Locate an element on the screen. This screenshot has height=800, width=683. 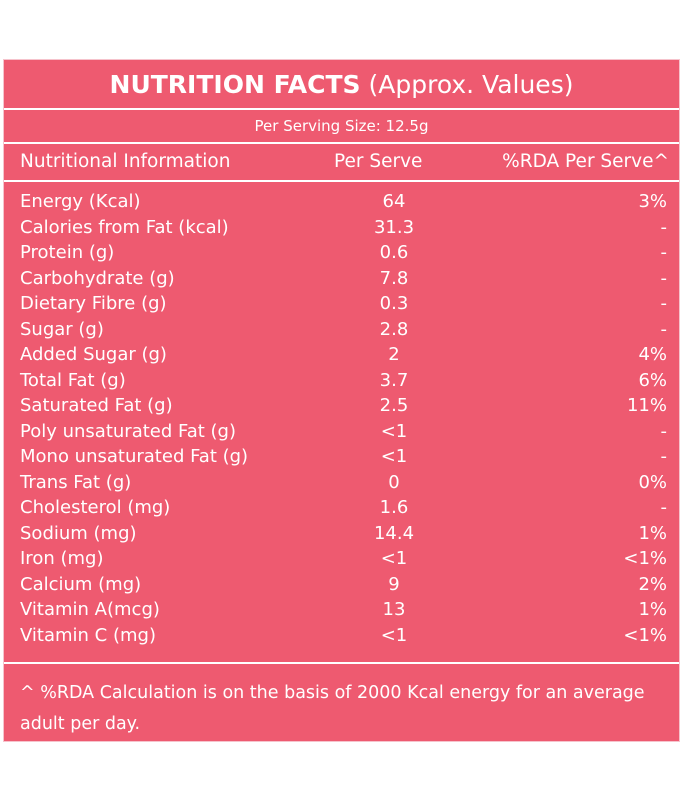
nutrition-title-normal: (Approx. Values) is located at coordinates (471, 84).